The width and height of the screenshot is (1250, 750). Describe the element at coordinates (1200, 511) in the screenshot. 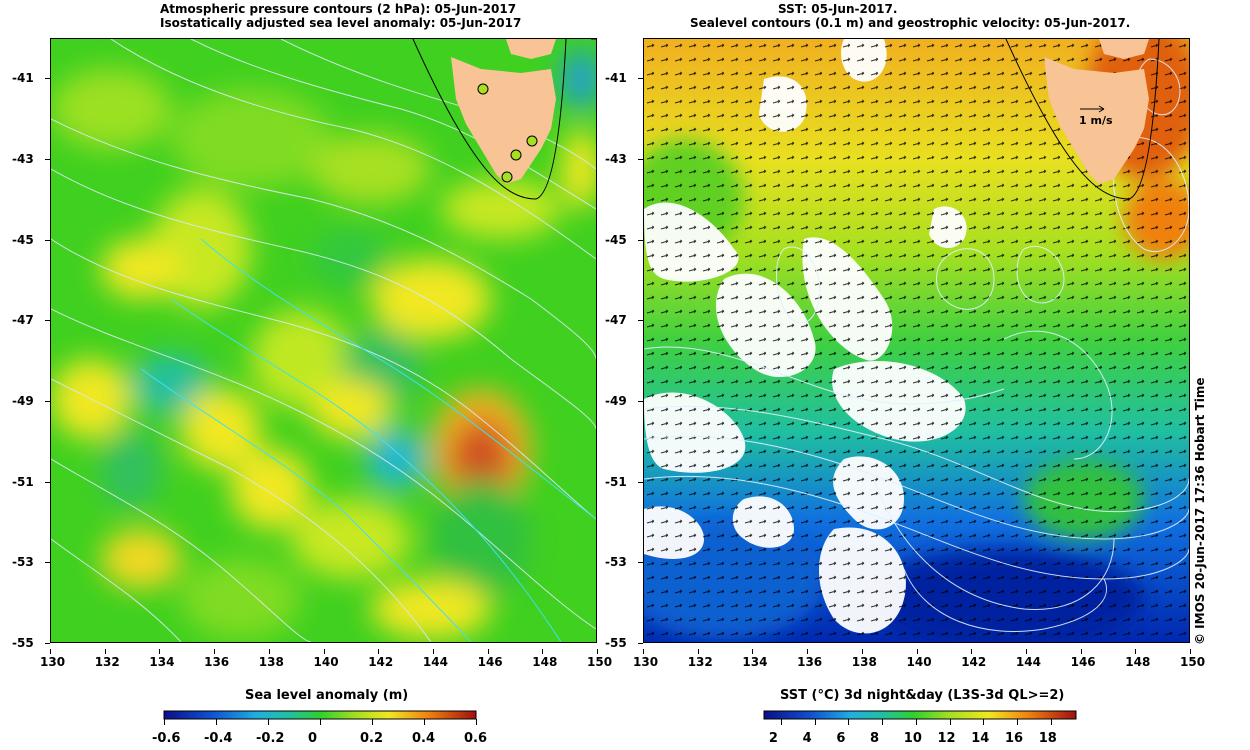

I see `imos-credit: © IMOS 20-Jun-2017 17:36 Hobart Time` at that location.